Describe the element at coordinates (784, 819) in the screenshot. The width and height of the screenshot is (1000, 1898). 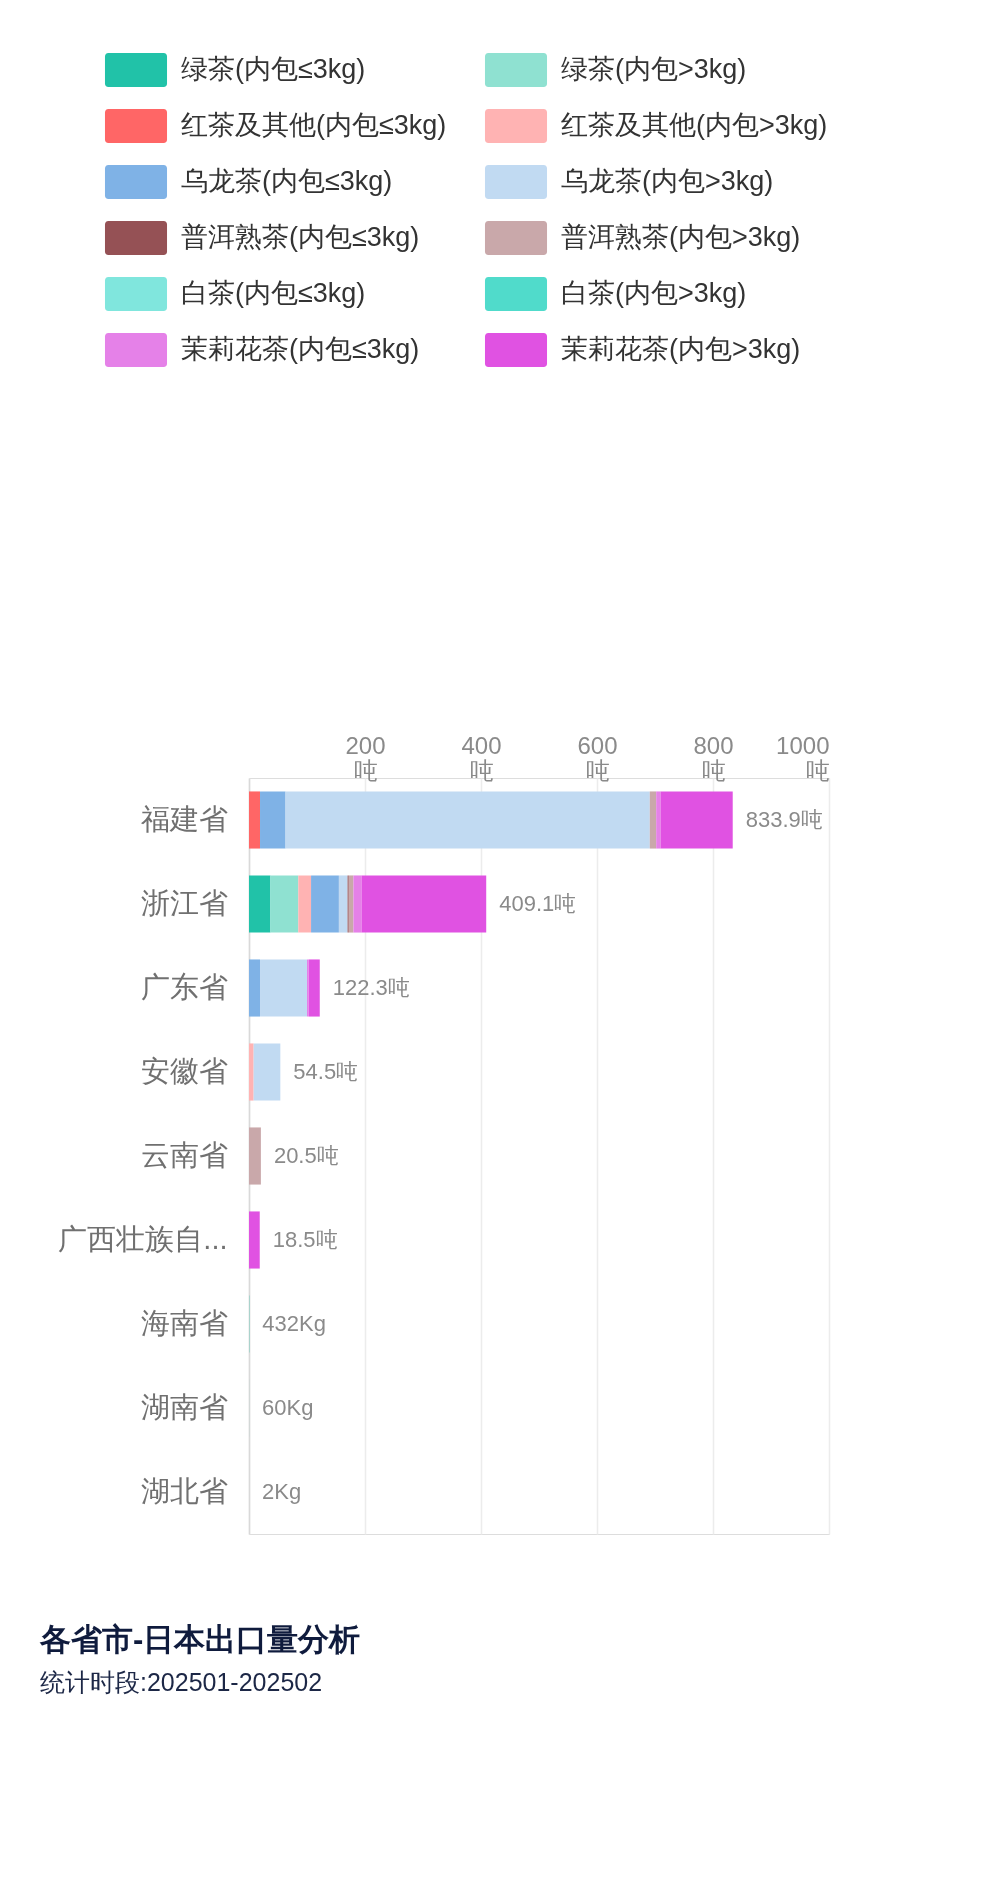
I see `total-label: 833.9吨` at that location.